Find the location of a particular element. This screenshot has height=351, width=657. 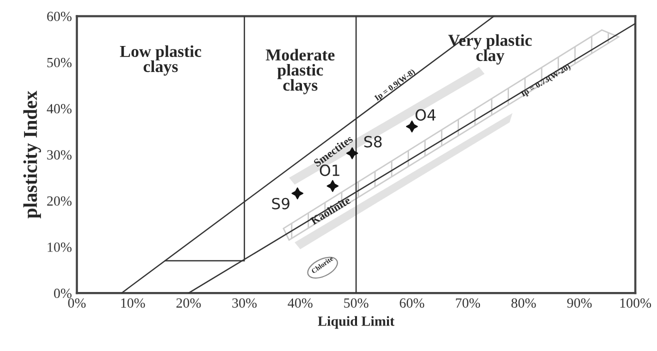

data-label: S8 is located at coordinates (373, 142).